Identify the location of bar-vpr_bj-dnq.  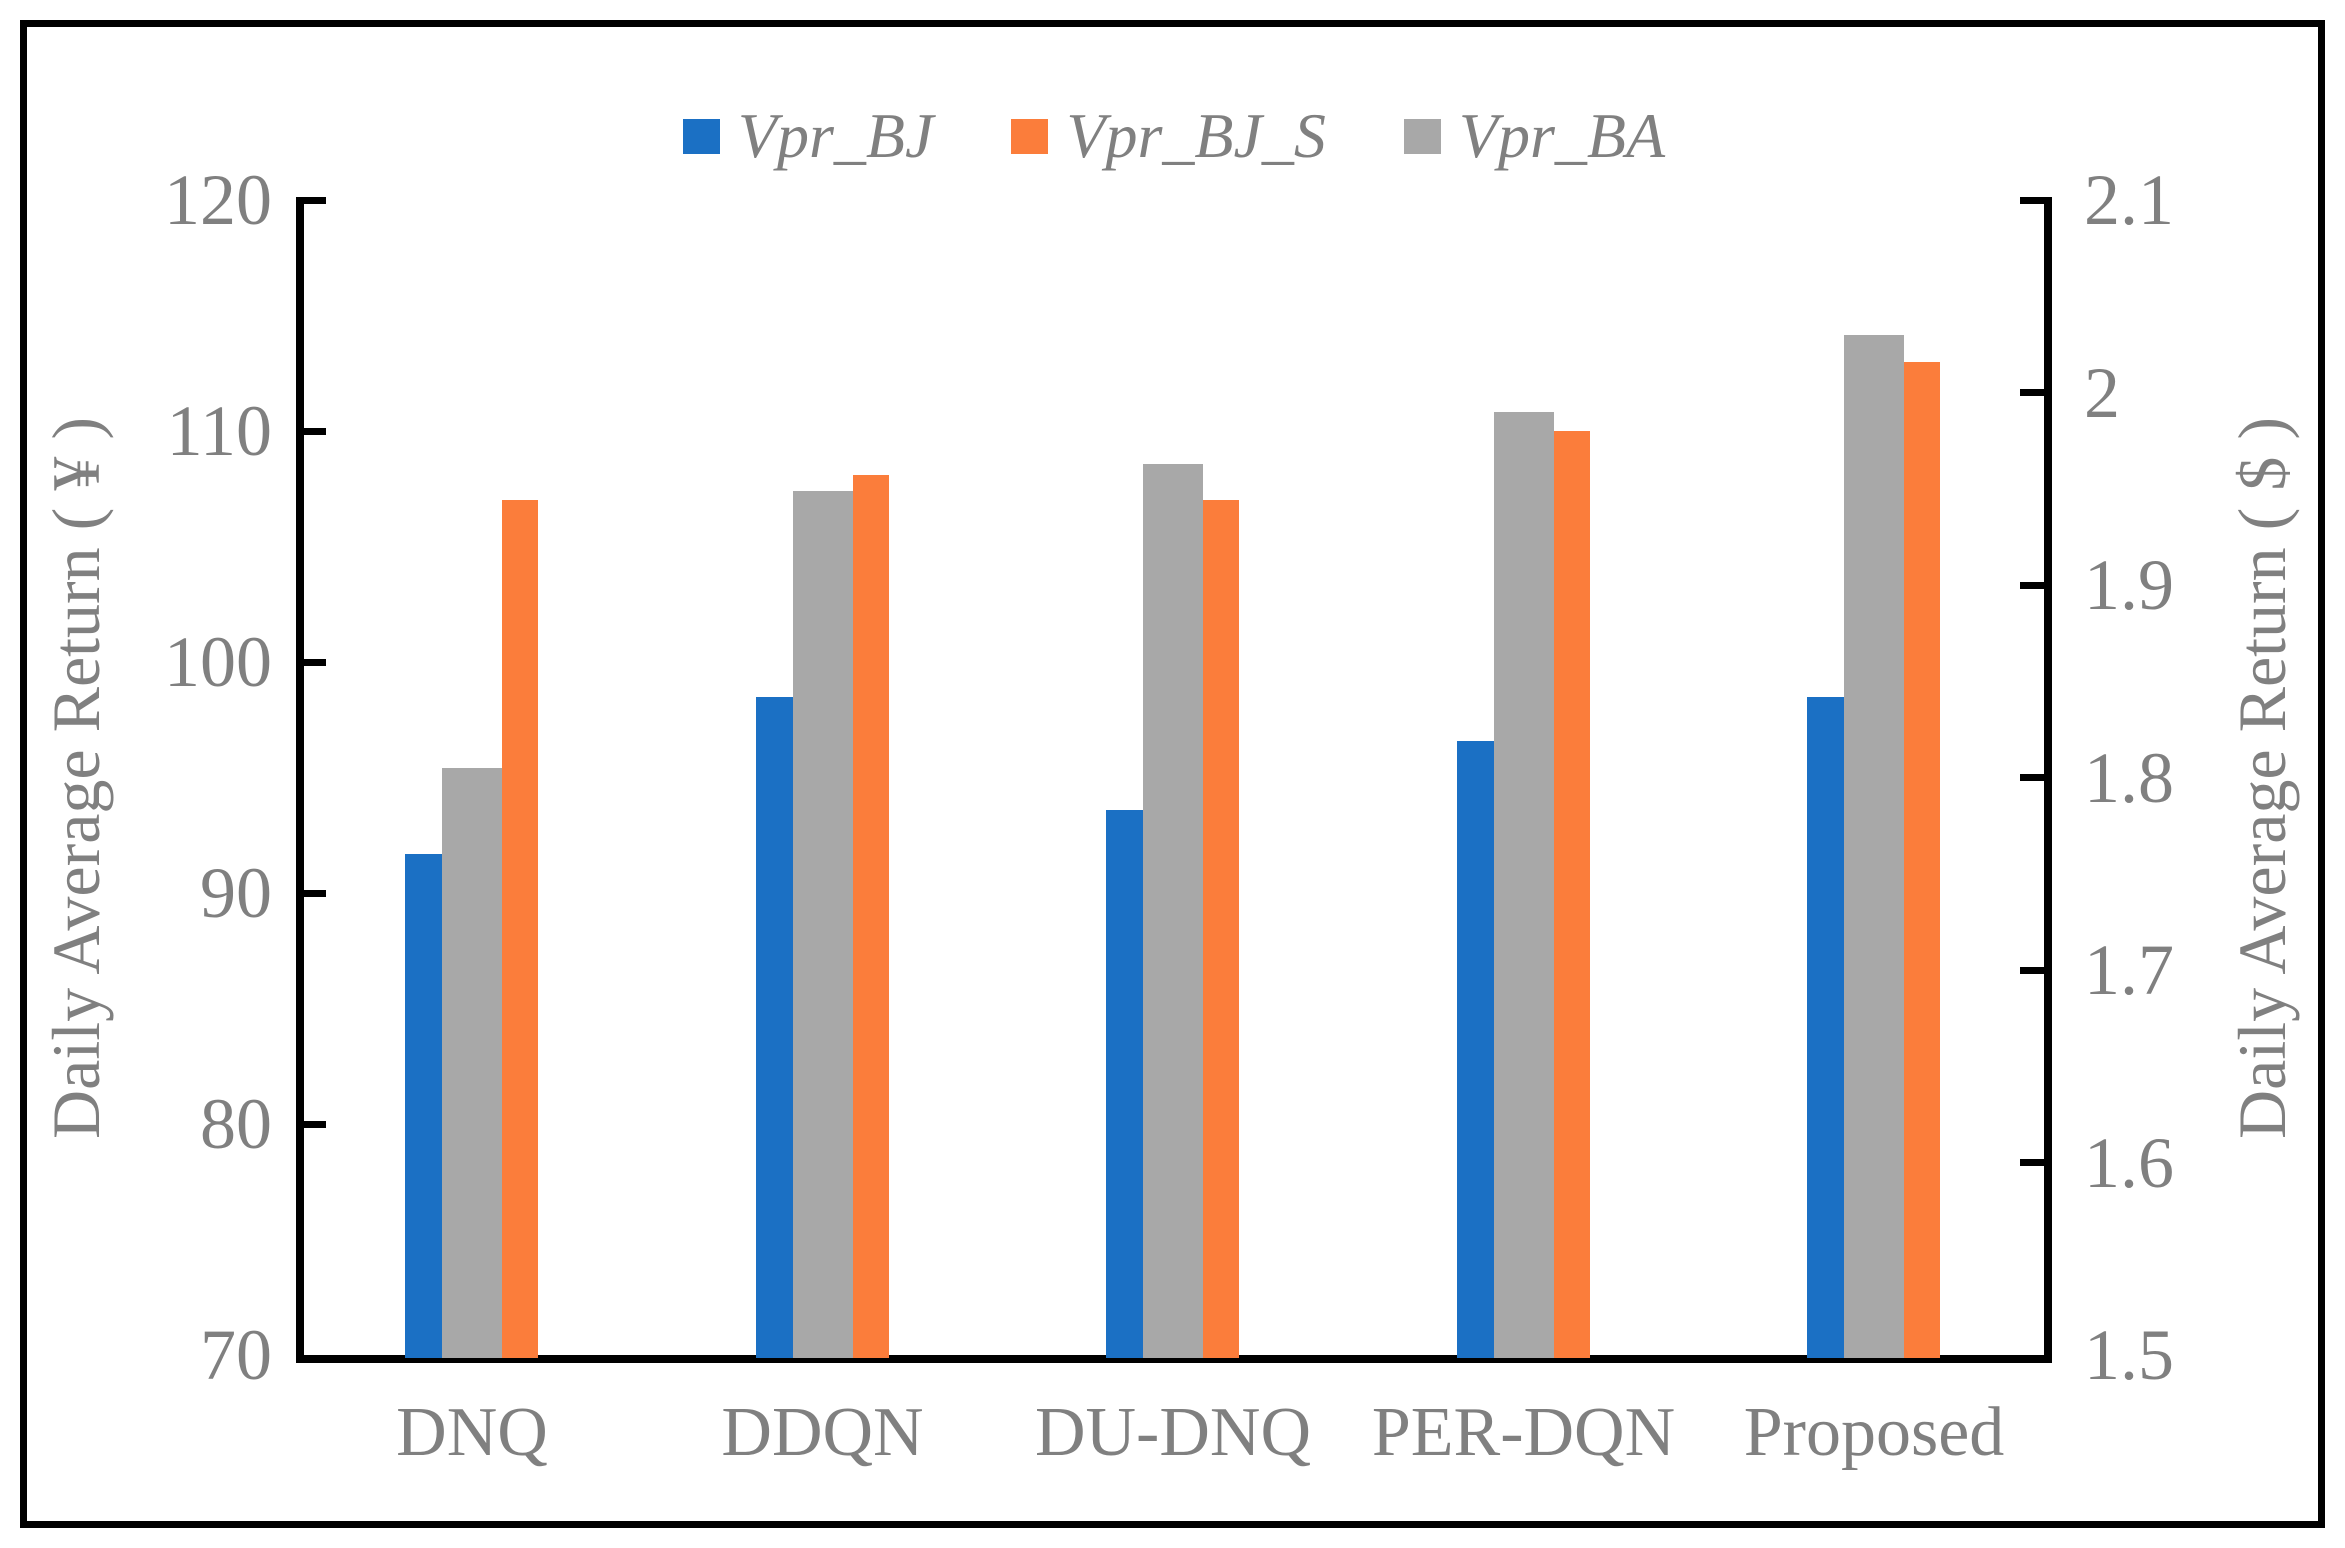
(423, 1105).